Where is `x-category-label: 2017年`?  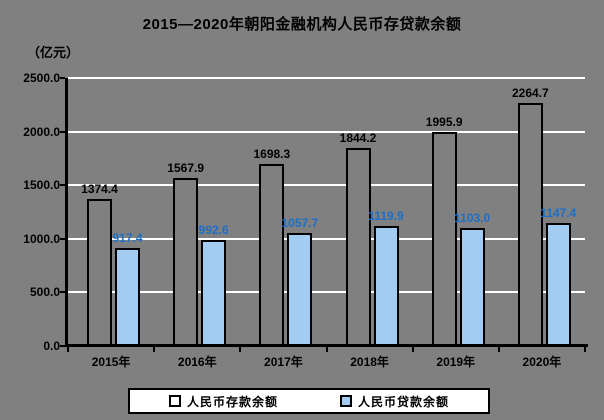 x-category-label: 2017年 is located at coordinates (283, 362).